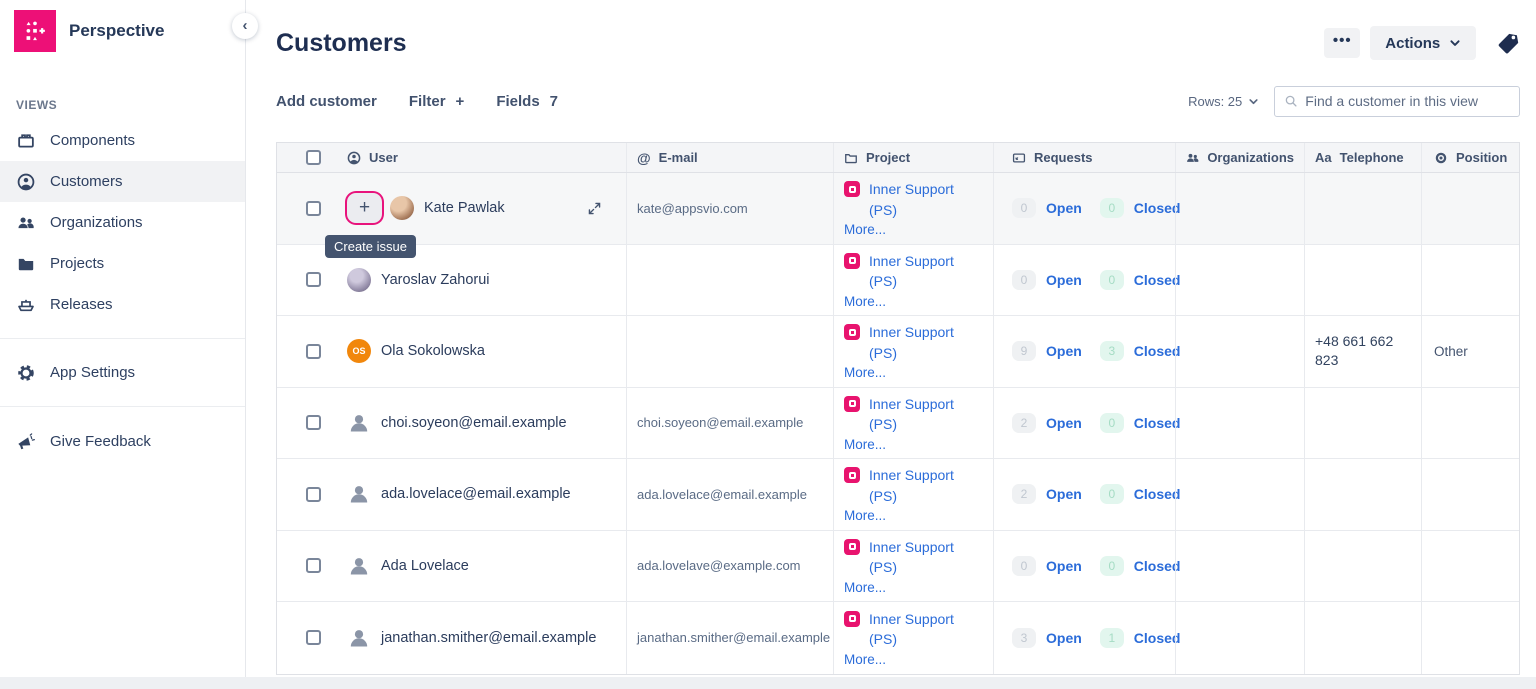  Describe the element at coordinates (768, 683) in the screenshot. I see `horizontal-scrollbar-track` at that location.